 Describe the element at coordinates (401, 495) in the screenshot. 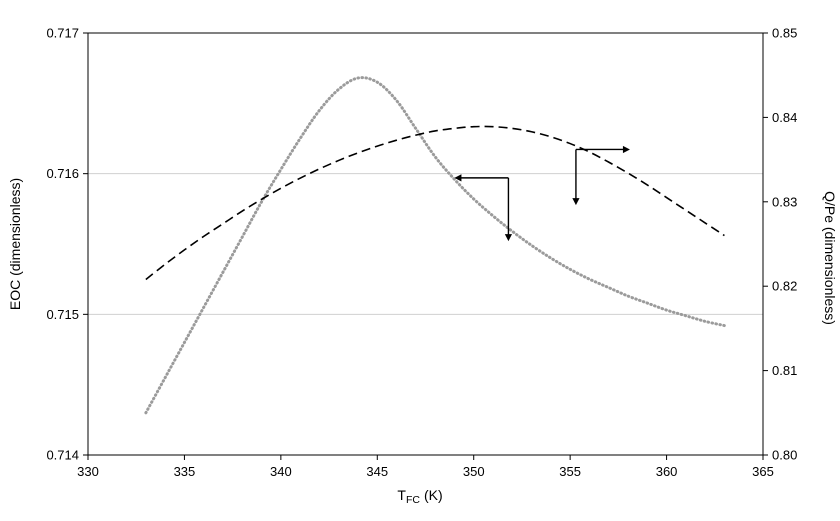

I see `x-axis-title-base: T` at that location.